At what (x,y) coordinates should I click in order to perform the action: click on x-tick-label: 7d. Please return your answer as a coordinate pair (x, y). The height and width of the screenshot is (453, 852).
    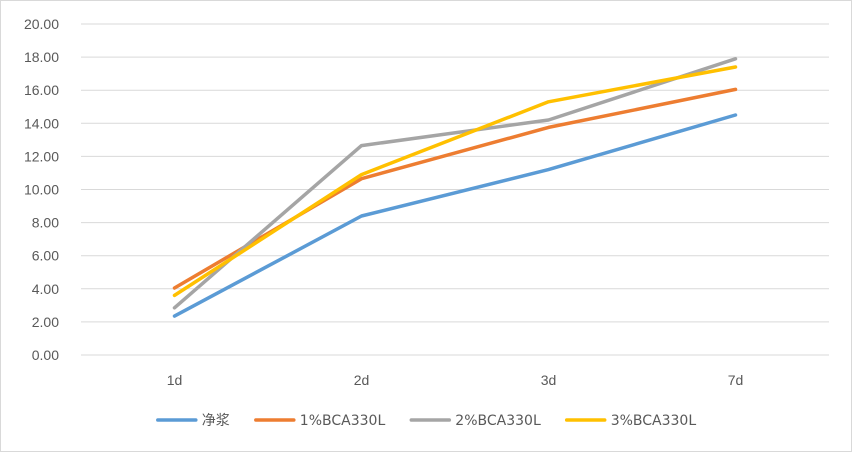
    Looking at the image, I should click on (736, 380).